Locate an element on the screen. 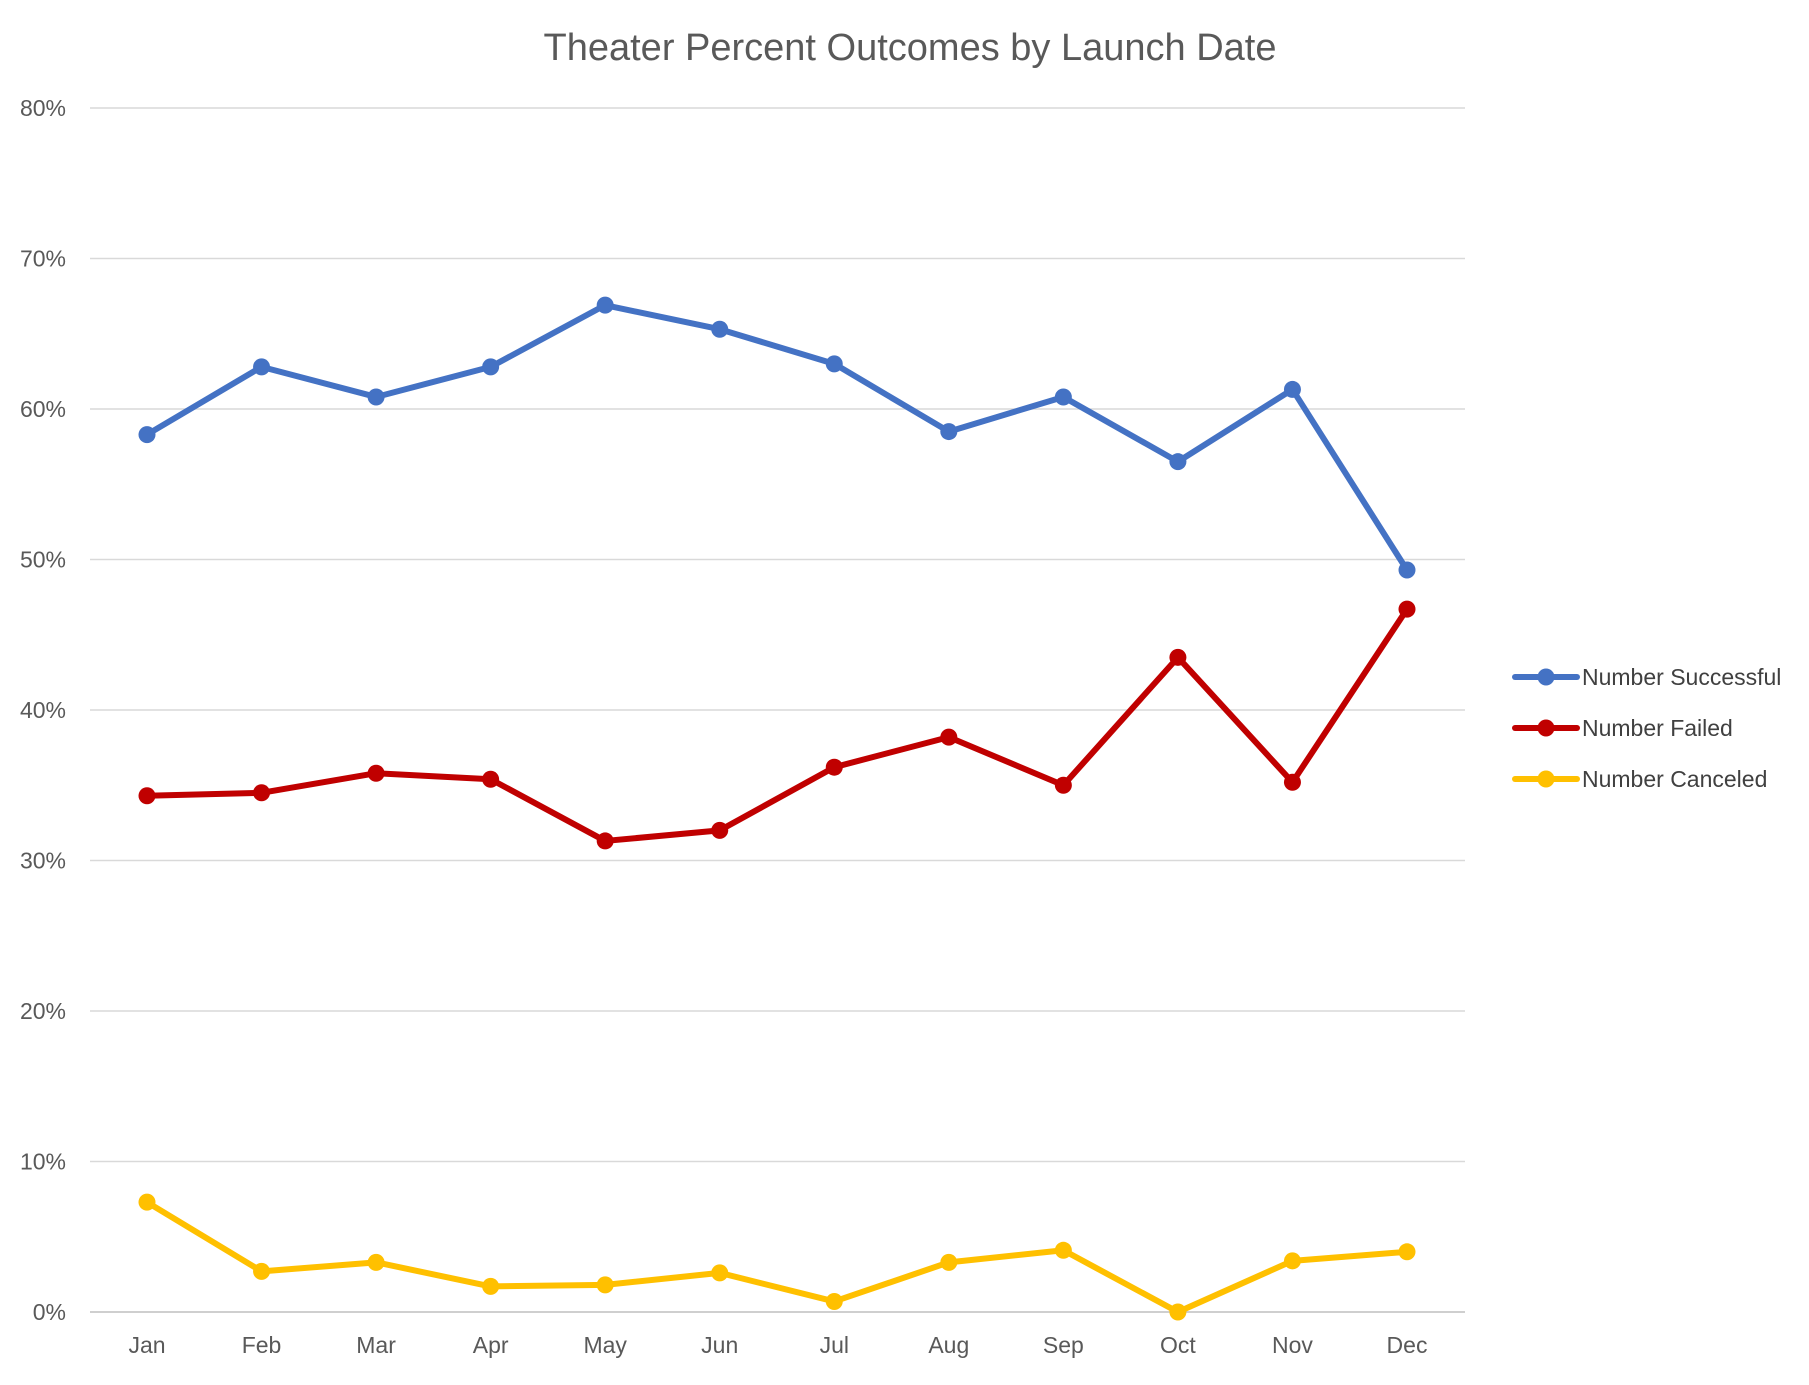 Image resolution: width=1809 pixels, height=1385 pixels. x-tick-label: Jul is located at coordinates (834, 1345).